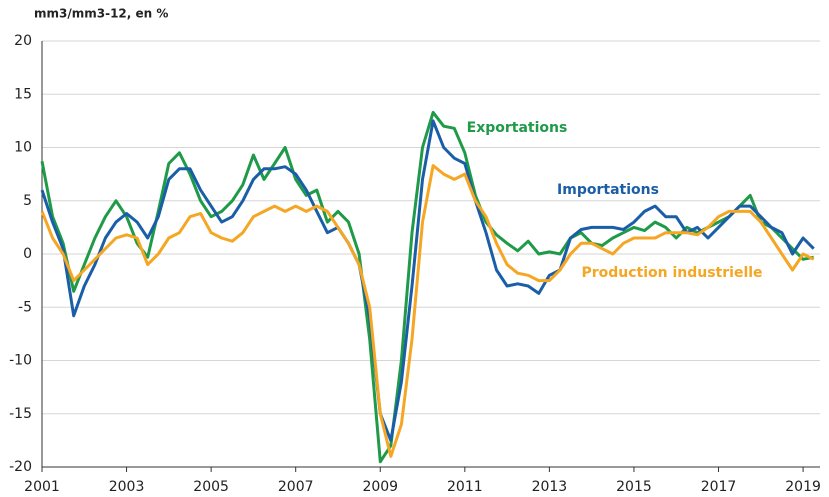  What do you see at coordinates (25, 307) in the screenshot?
I see `y-tick-label: -5` at bounding box center [25, 307].